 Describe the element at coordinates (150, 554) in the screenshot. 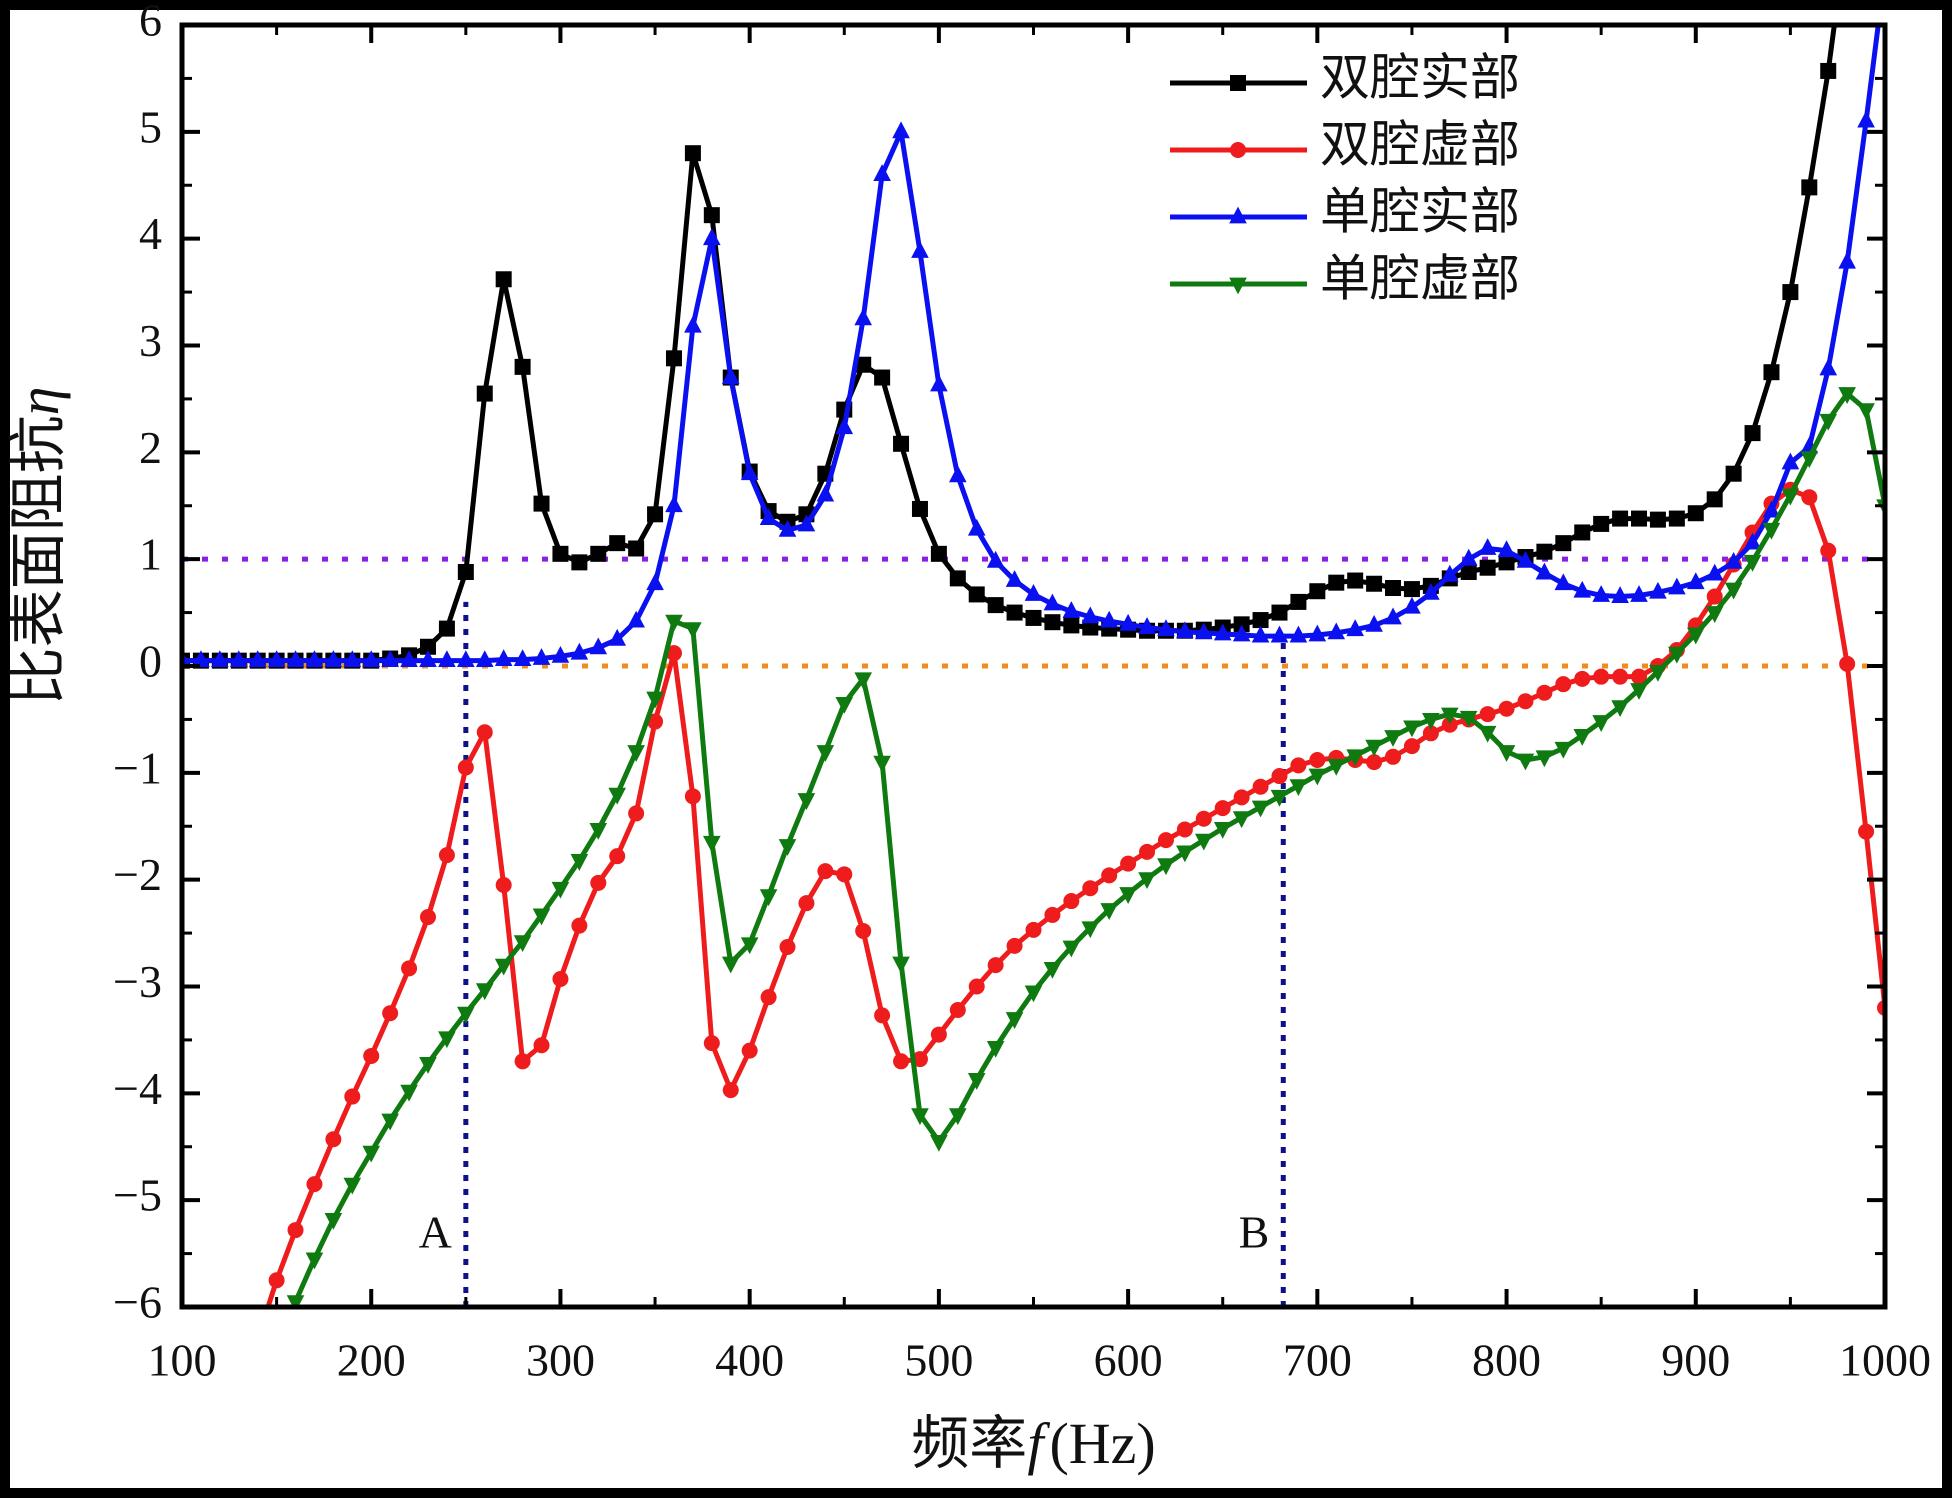

I see `y-tick-label: 1` at that location.